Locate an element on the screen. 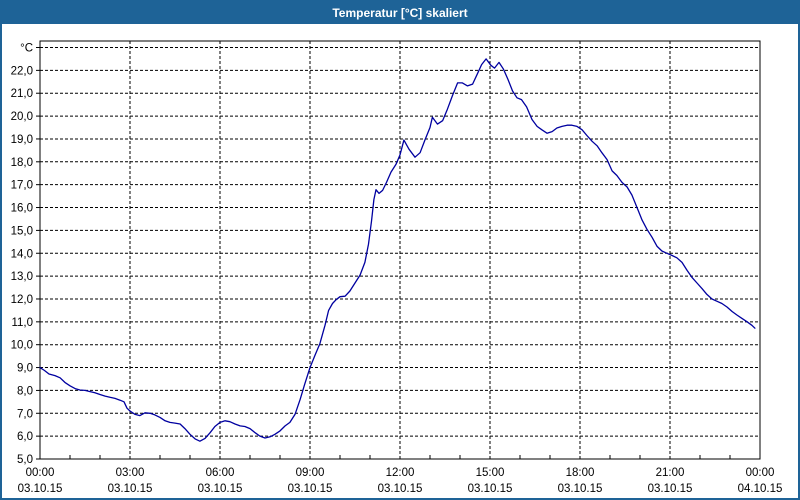 Image resolution: width=800 pixels, height=500 pixels. svg-text: 11,0 is located at coordinates (22, 323).